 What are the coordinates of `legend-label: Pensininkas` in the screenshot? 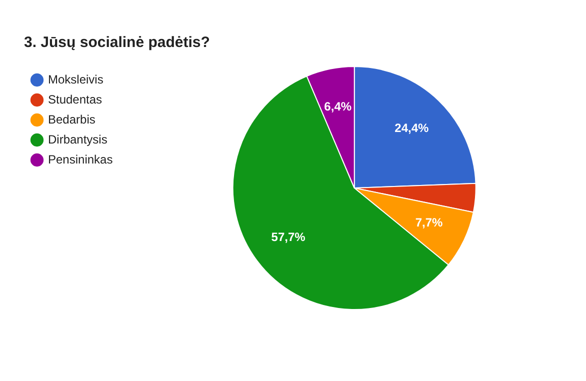 It's located at (80, 159).